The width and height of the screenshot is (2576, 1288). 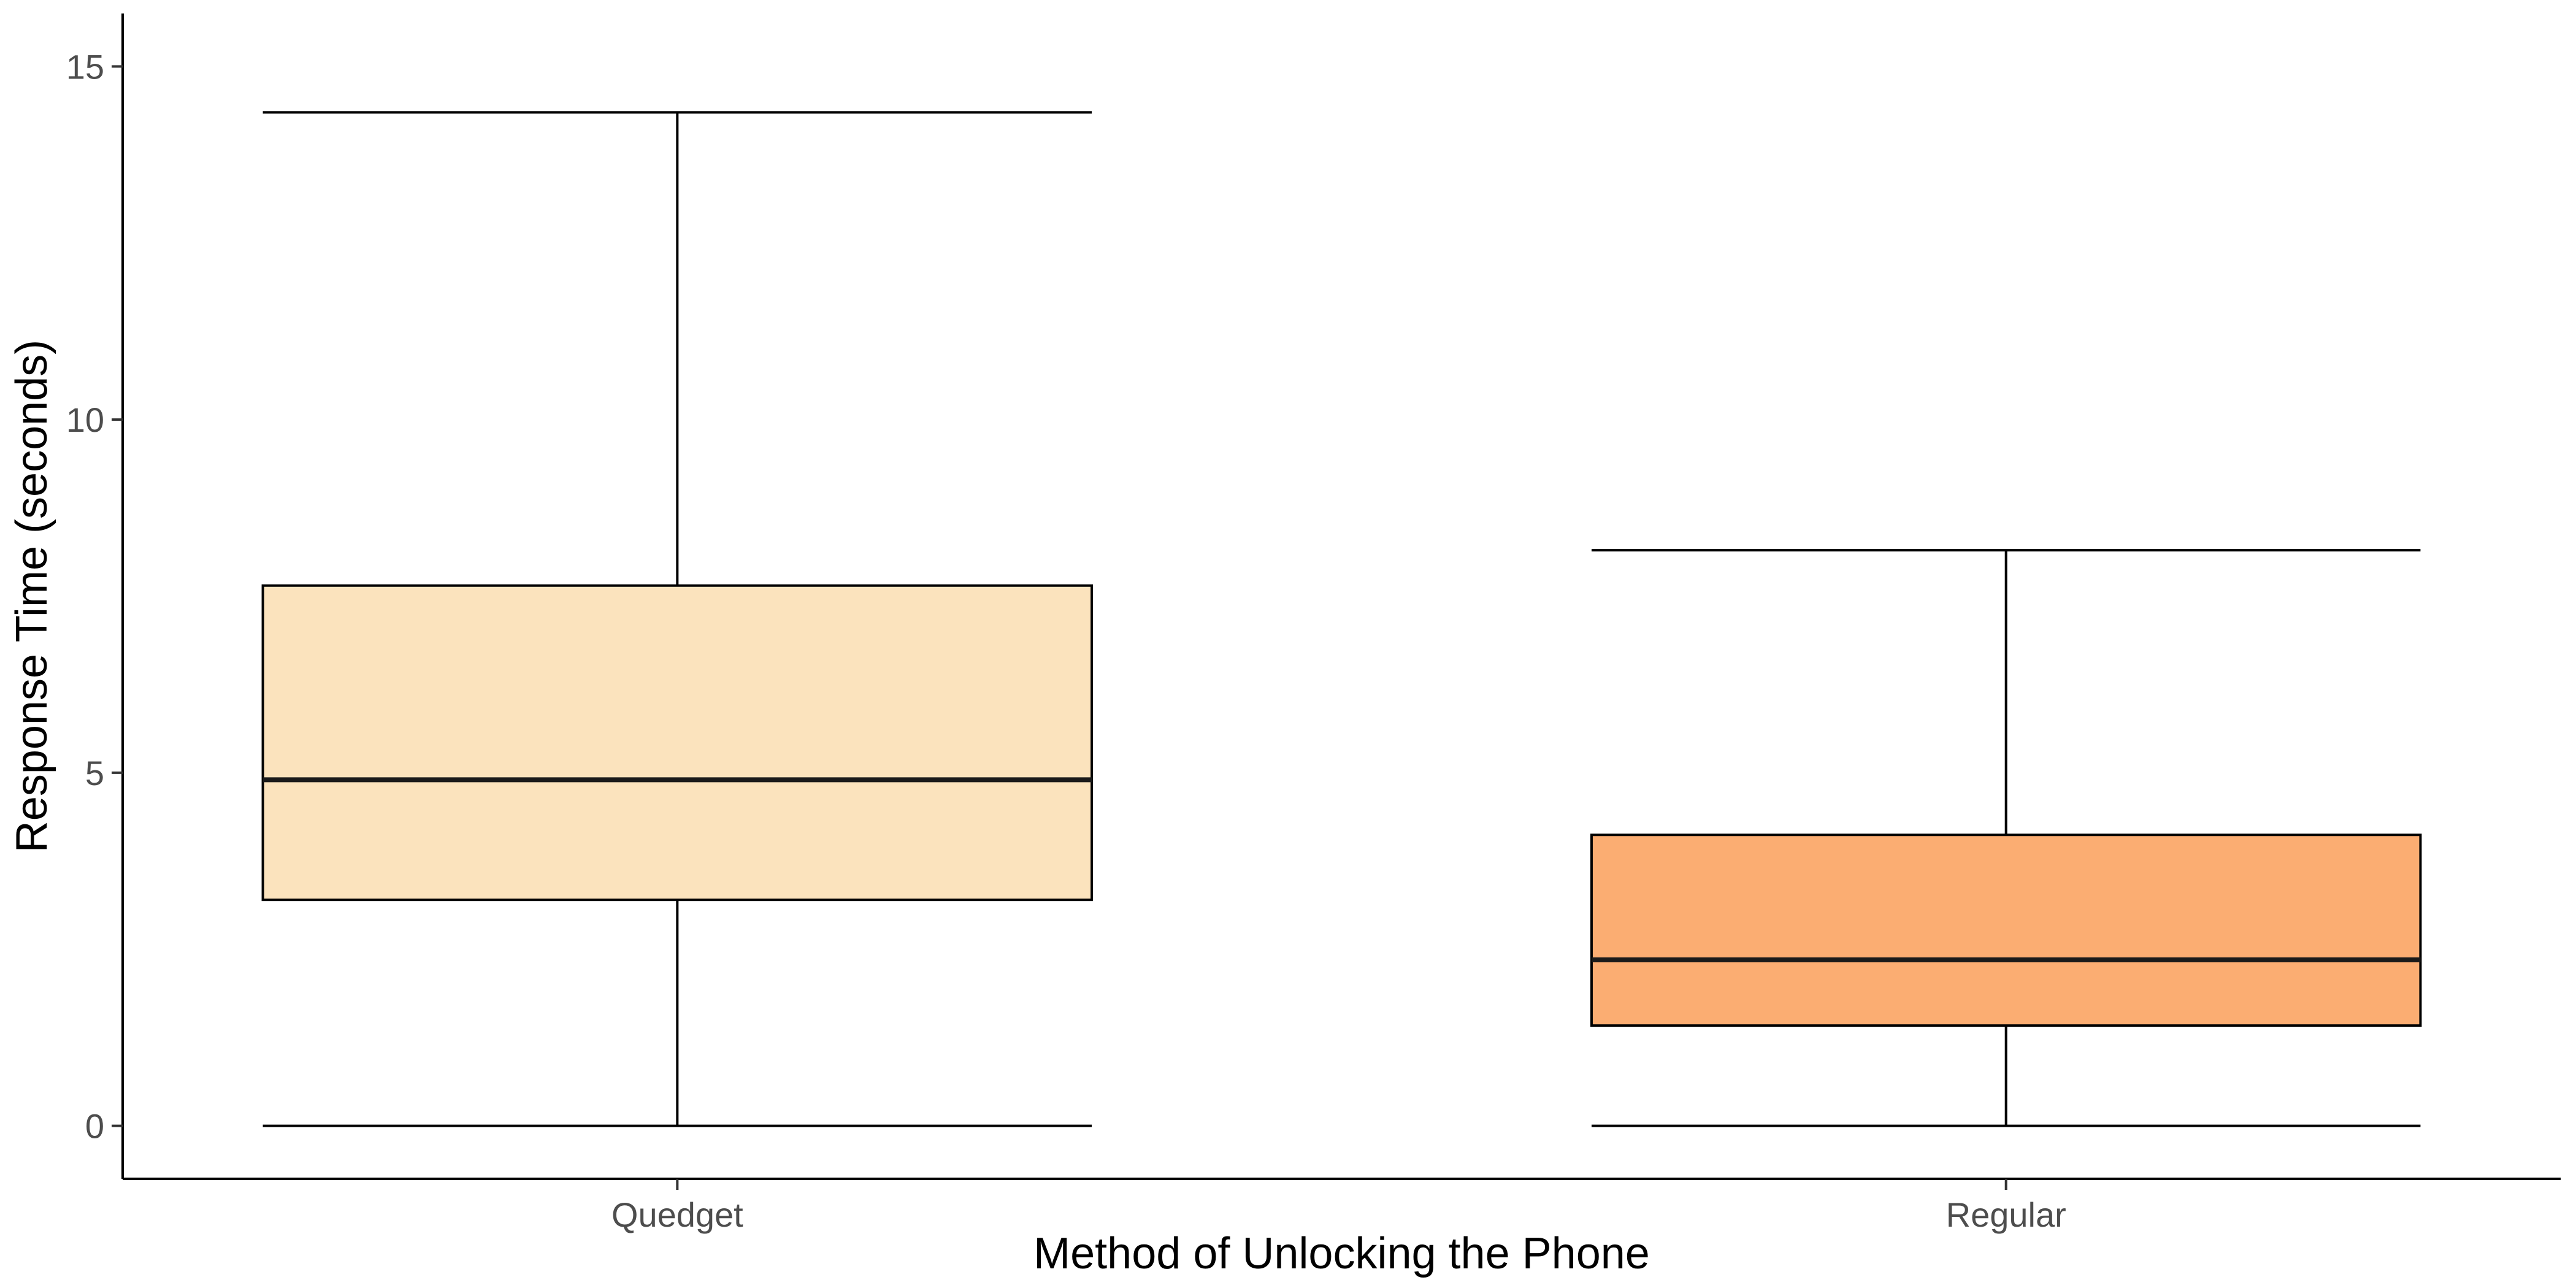 I want to click on x-tick-label: Quedget, so click(x=677, y=1214).